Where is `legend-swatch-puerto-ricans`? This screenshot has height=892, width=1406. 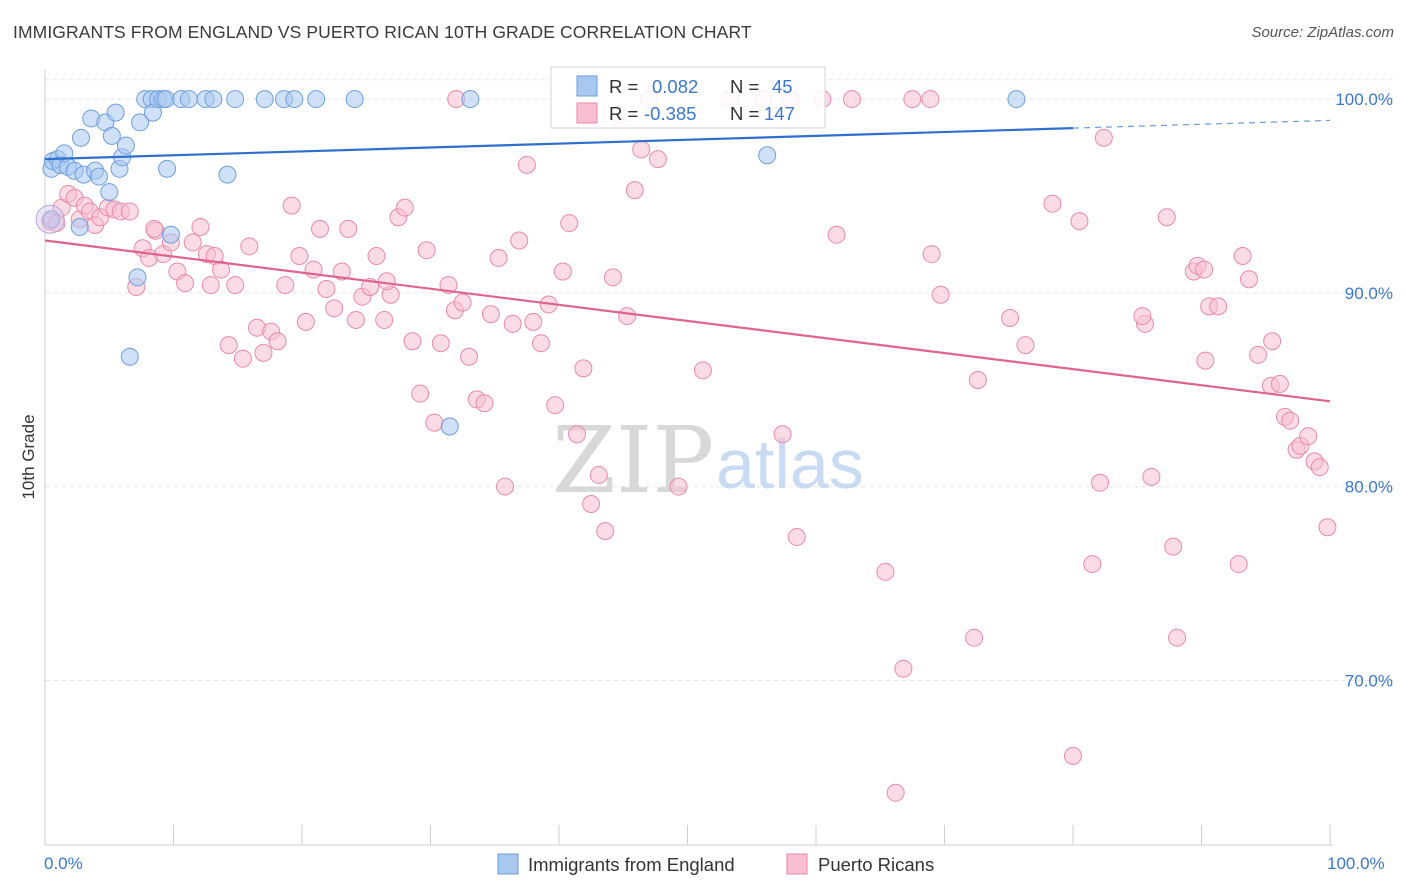 legend-swatch-puerto-ricans is located at coordinates (797, 864).